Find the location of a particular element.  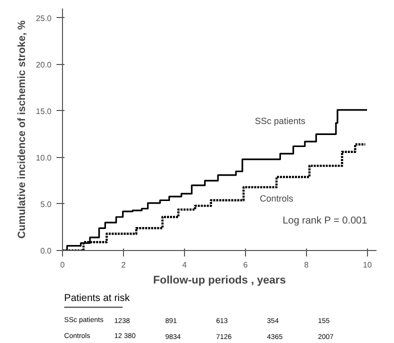

series-label: SSc patients is located at coordinates (280, 121).